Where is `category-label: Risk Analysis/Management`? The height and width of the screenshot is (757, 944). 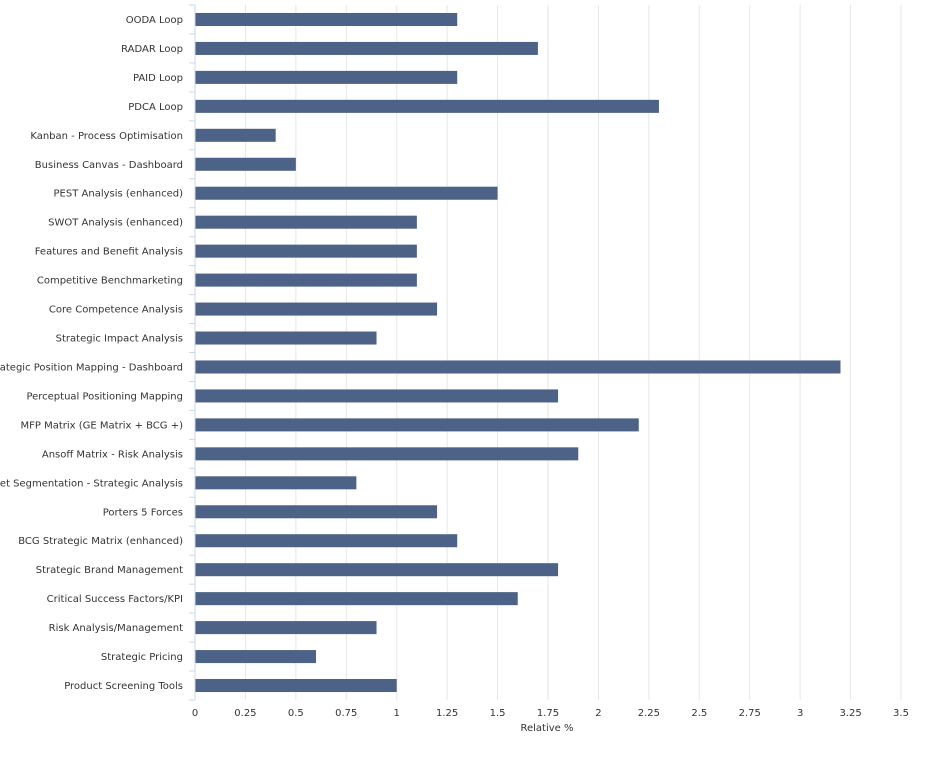 category-label: Risk Analysis/Management is located at coordinates (116, 628).